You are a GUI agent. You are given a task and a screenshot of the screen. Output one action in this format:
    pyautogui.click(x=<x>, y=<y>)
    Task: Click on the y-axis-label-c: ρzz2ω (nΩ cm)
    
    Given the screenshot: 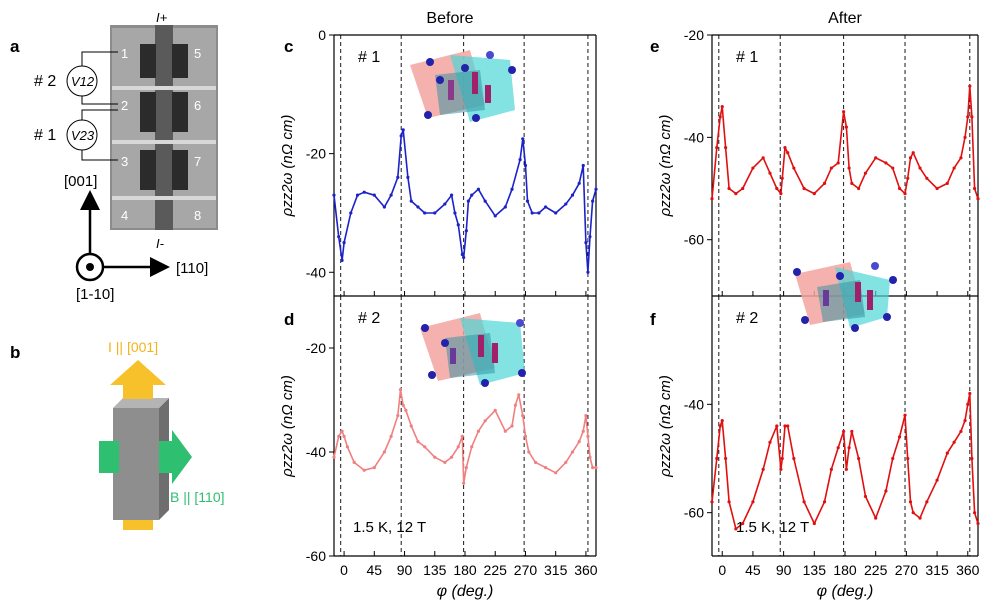 What is the action you would take?
    pyautogui.click(x=287, y=166)
    